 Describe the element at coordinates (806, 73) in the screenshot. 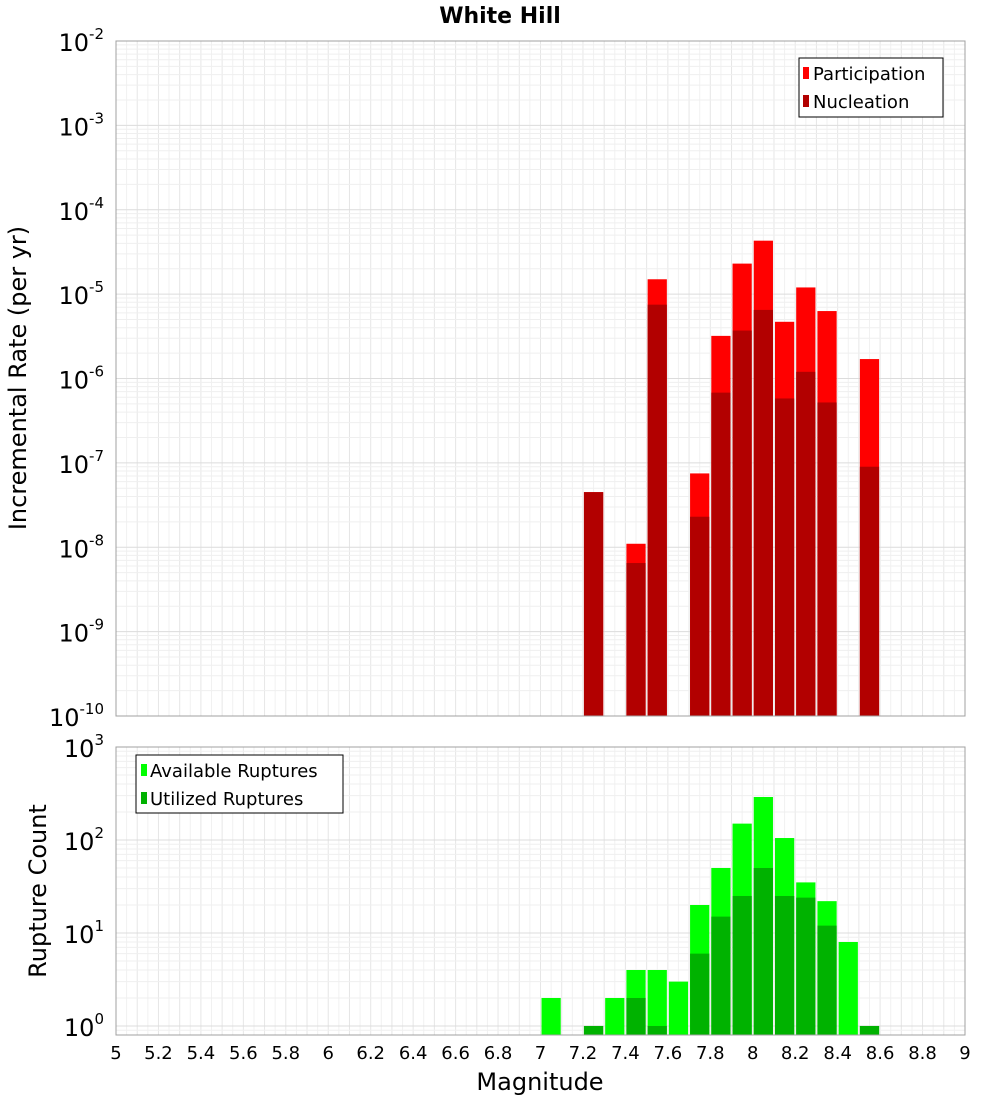

I see `participation-legend-swatch` at that location.